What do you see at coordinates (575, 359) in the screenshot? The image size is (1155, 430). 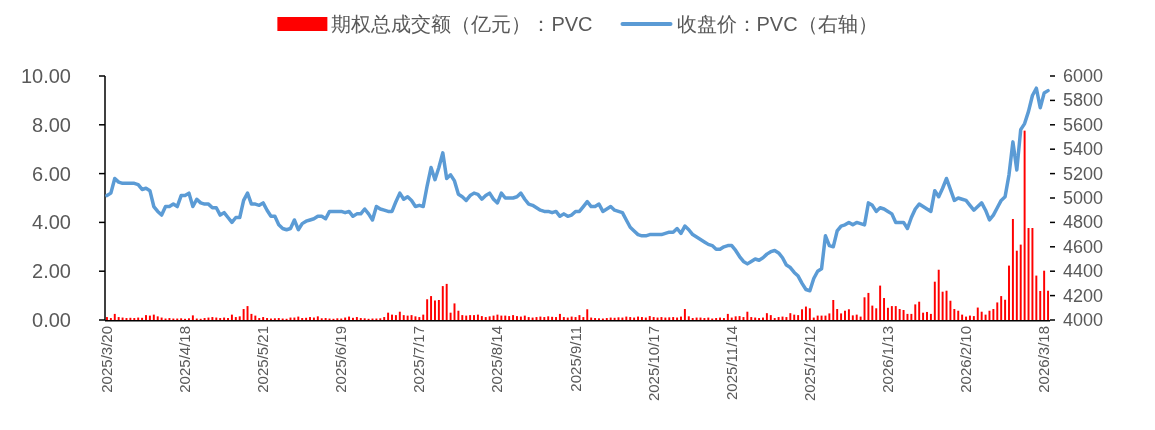 I see `x-tick-label: 2025/9/11` at bounding box center [575, 359].